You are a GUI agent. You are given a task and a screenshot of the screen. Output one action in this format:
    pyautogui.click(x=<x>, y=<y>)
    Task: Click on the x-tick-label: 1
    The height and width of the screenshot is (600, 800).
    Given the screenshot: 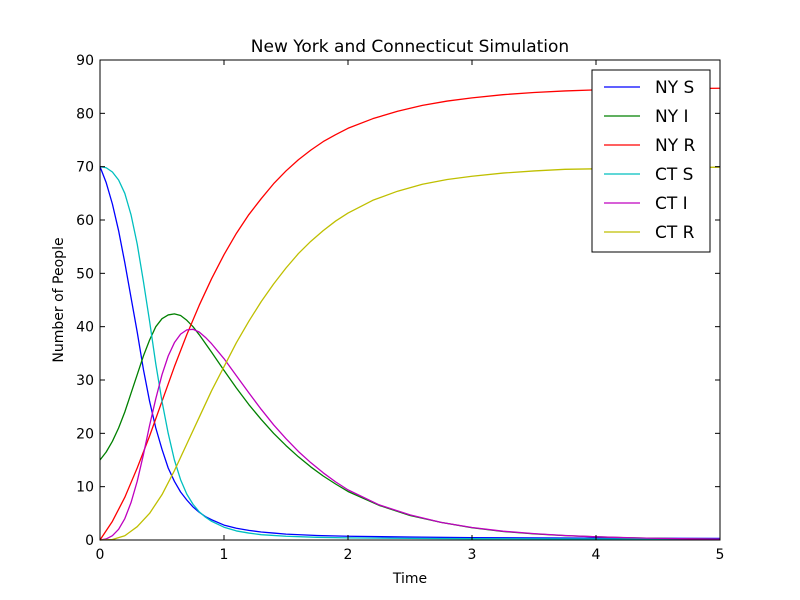 What is the action you would take?
    pyautogui.click(x=224, y=555)
    